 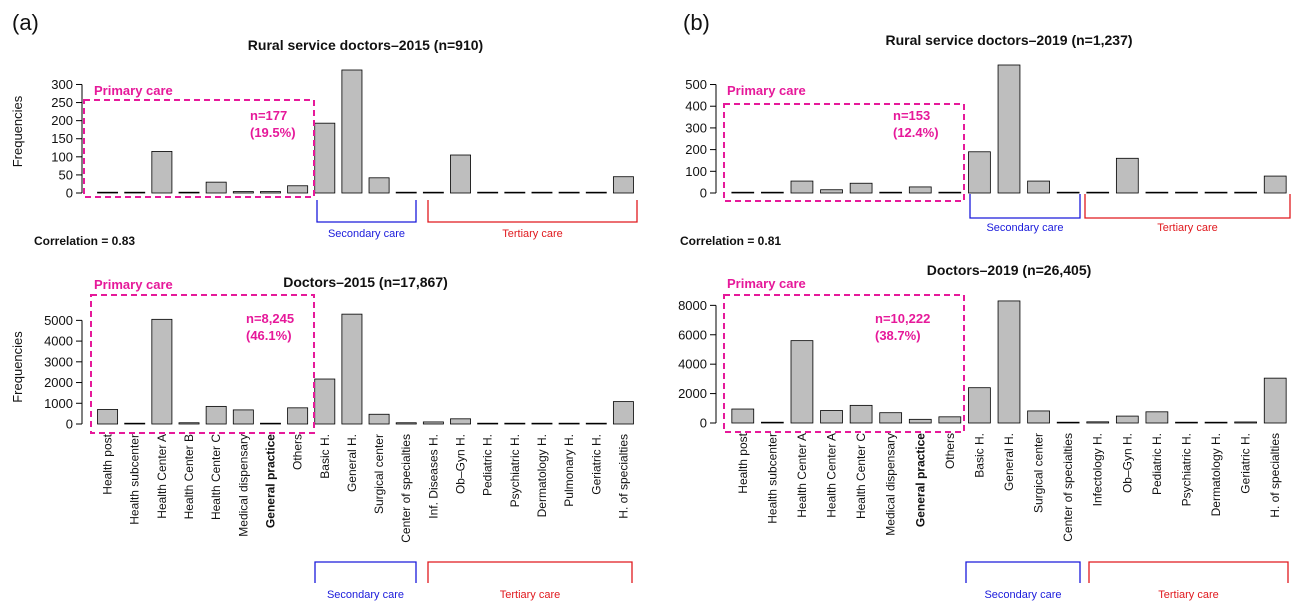 I want to click on panel-label-a: (a), so click(x=25, y=22).